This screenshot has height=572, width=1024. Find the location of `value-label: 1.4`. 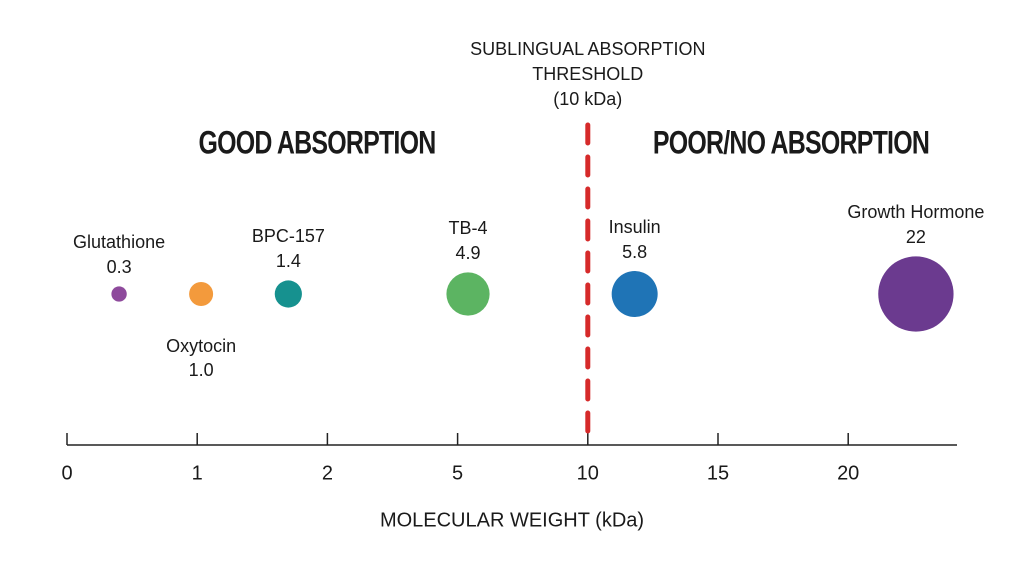

value-label: 1.4 is located at coordinates (288, 261).